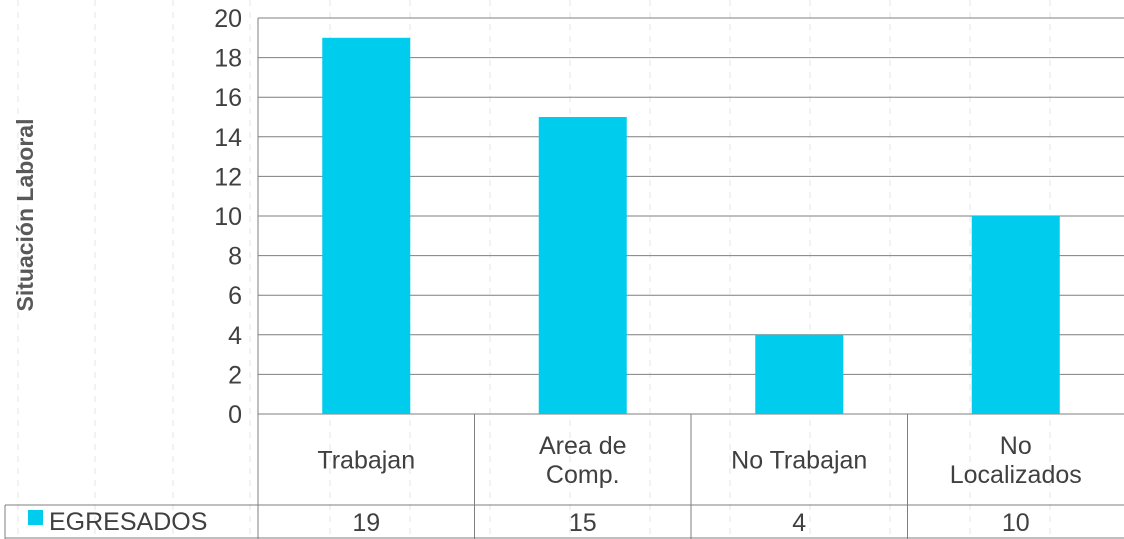  What do you see at coordinates (1016, 460) in the screenshot?
I see `category-label: No Localizados` at bounding box center [1016, 460].